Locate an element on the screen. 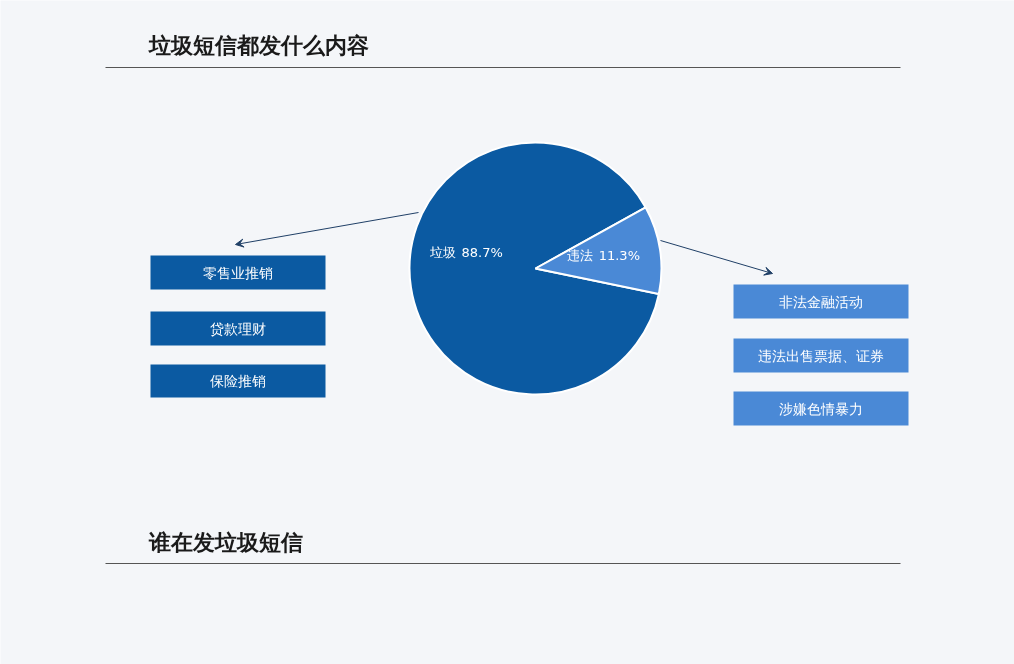 The width and height of the screenshot is (1014, 664). text: 非法金融活动 is located at coordinates (821, 301).